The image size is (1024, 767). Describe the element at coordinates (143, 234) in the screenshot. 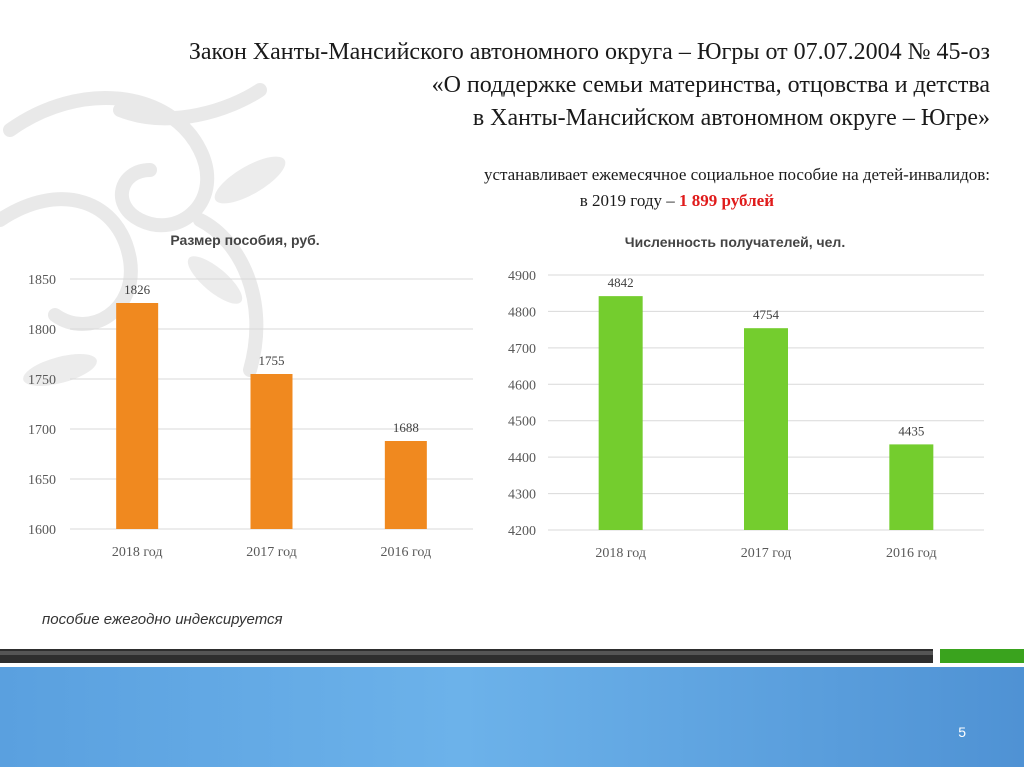

I see `decorative-swirl` at that location.